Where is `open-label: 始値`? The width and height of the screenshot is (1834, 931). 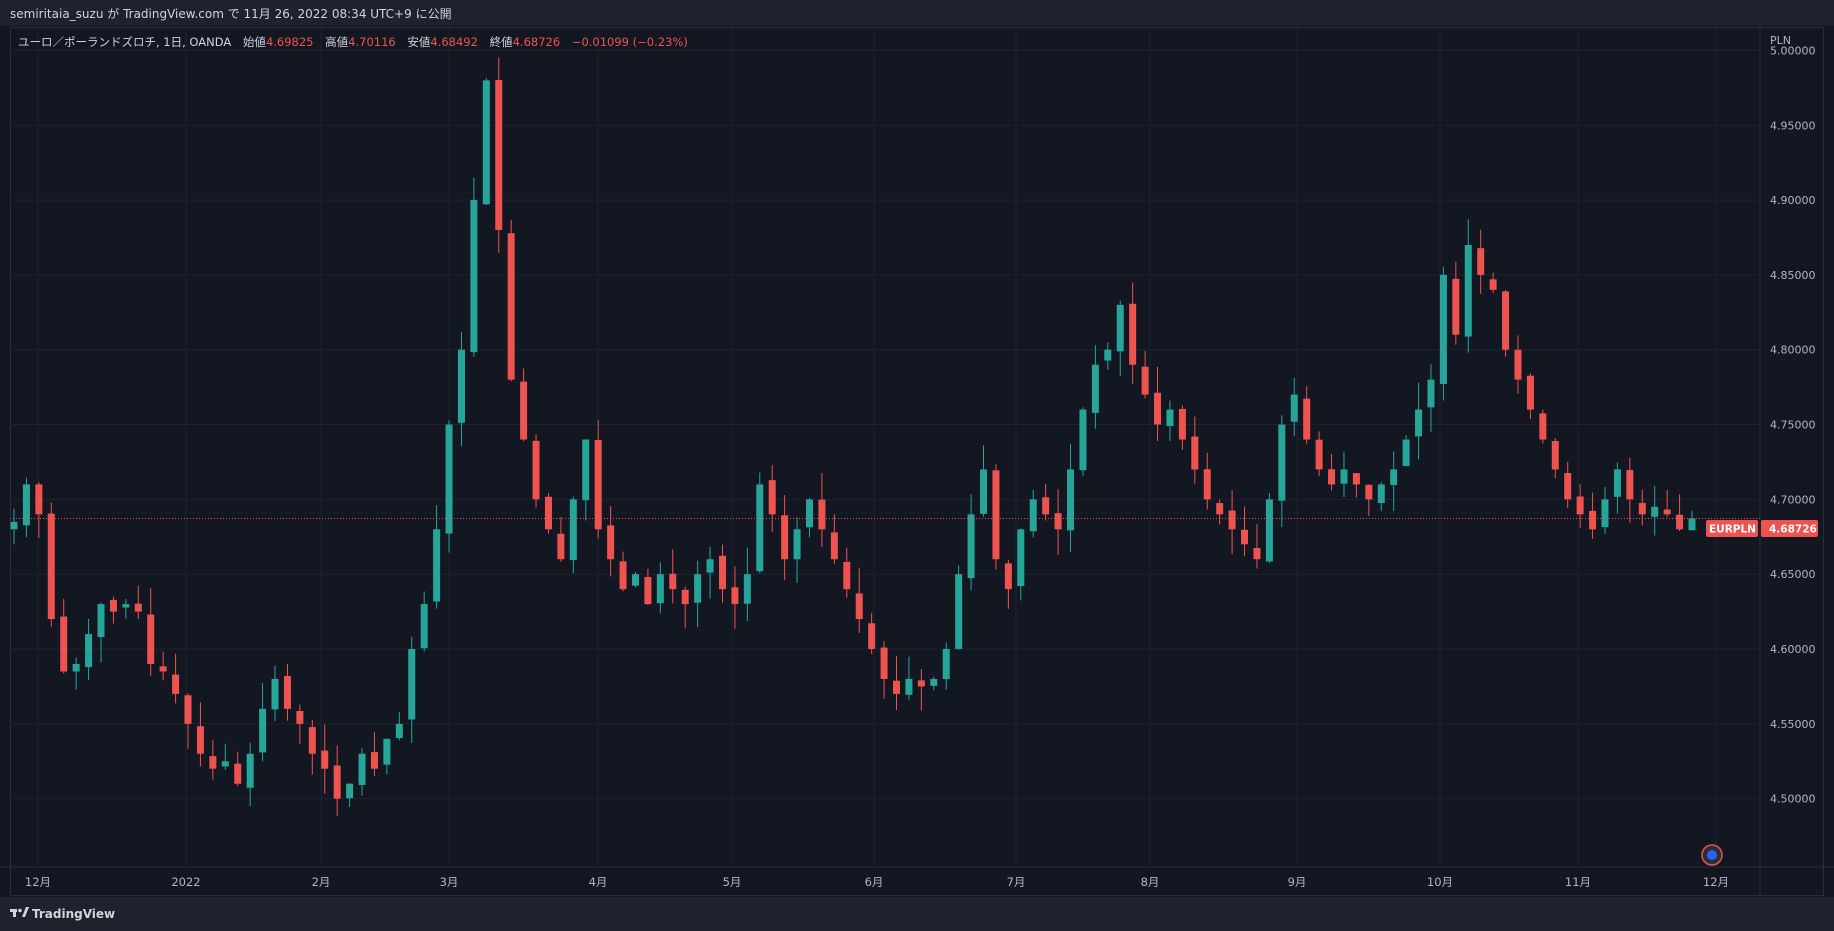 open-label: 始値 is located at coordinates (254, 42).